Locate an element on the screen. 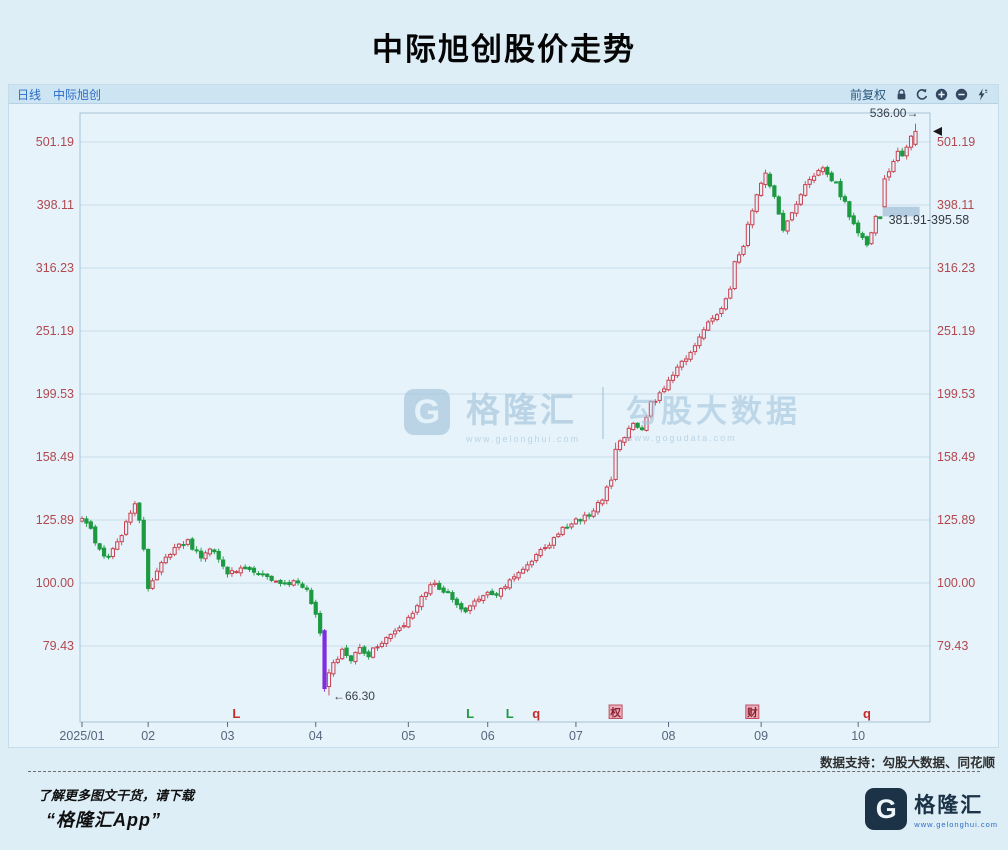  dashed-divider is located at coordinates (504, 771).